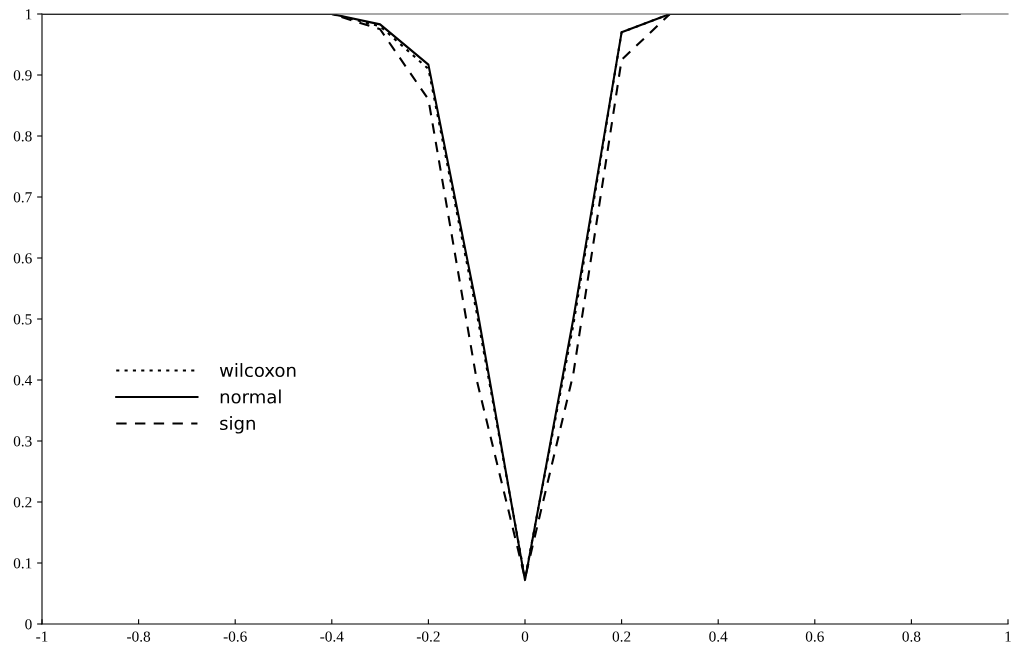 This screenshot has height=651, width=1019. Describe the element at coordinates (22, 502) in the screenshot. I see `y-tick-label: 0.2` at that location.